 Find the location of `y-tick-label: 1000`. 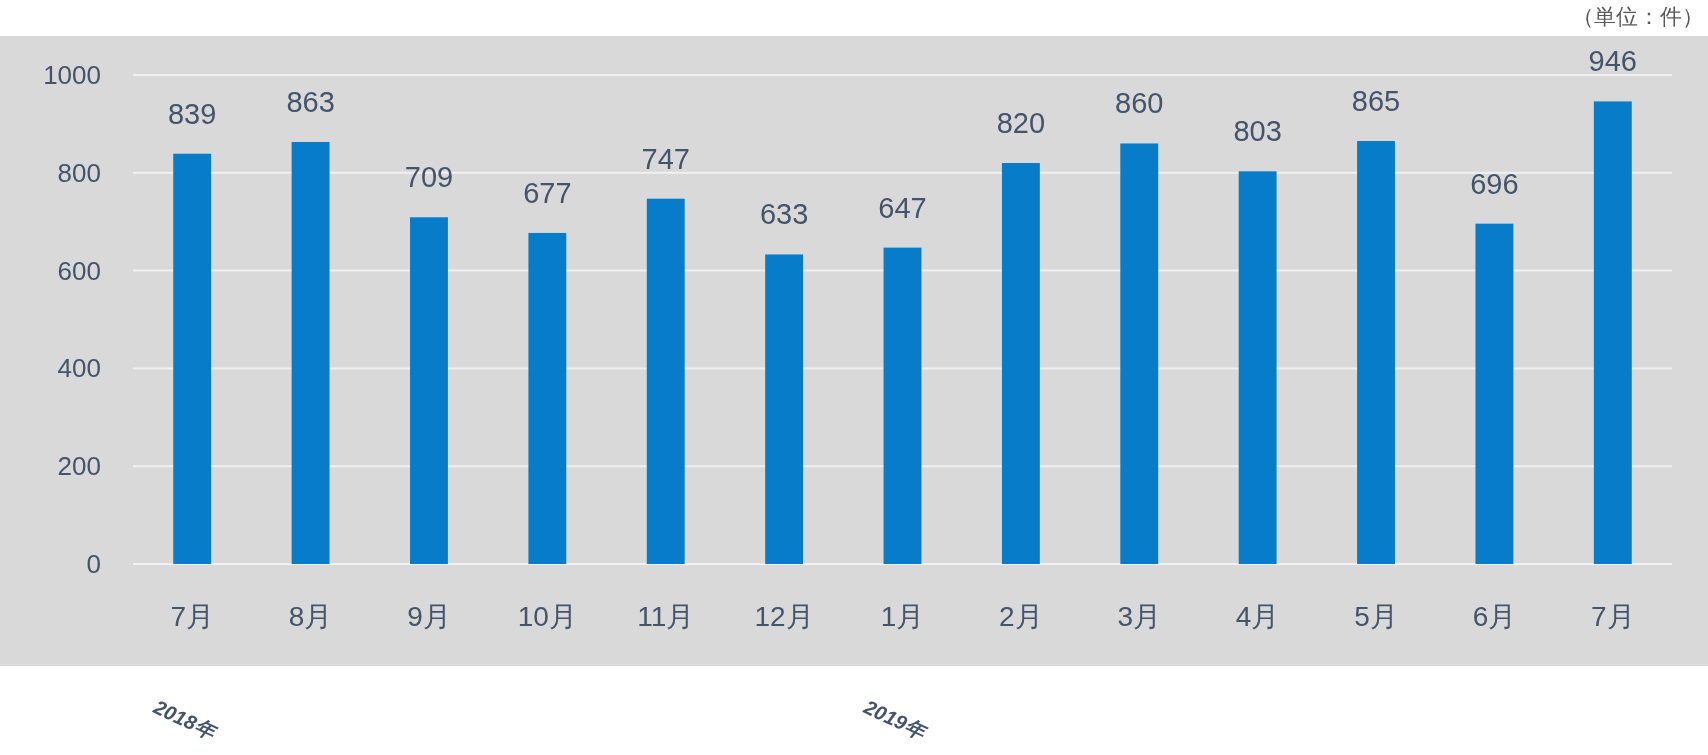

y-tick-label: 1000 is located at coordinates (72, 75).